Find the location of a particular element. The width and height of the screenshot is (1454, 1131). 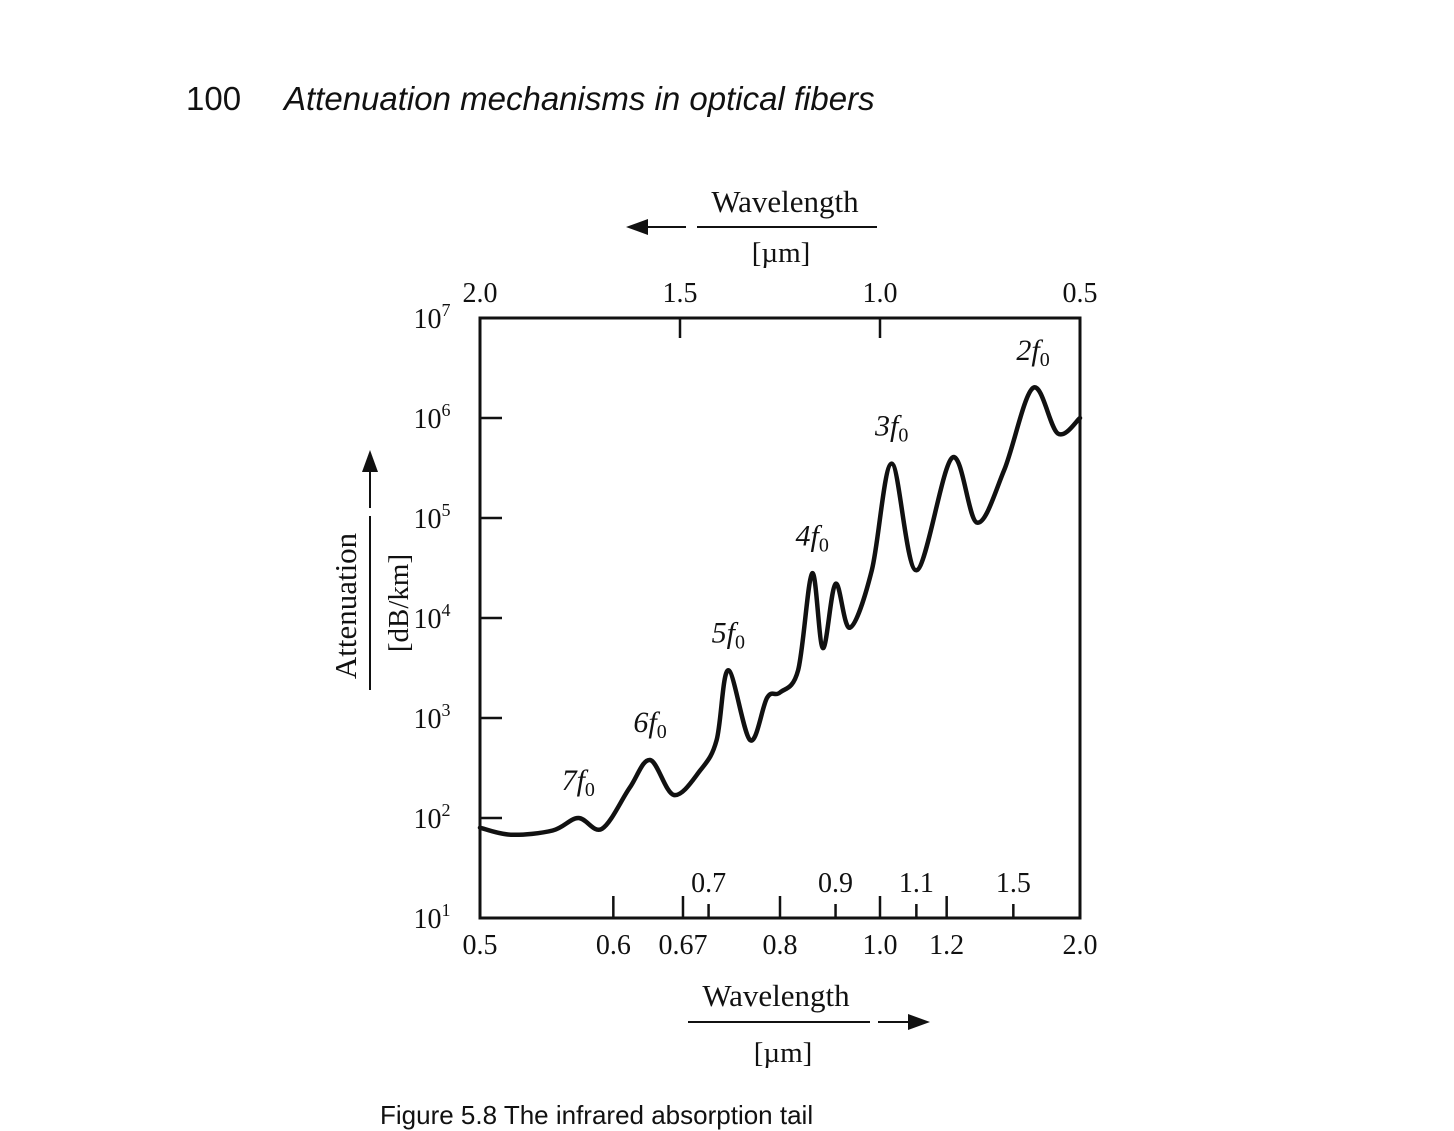

bottom-tick-label: 0.5 is located at coordinates (480, 945).